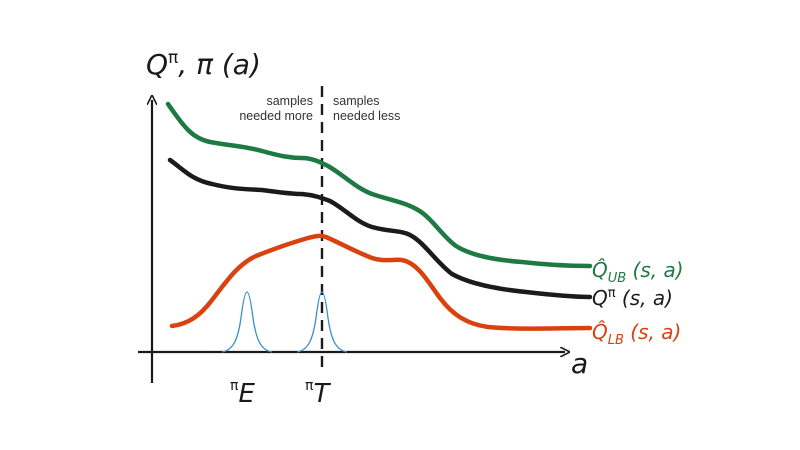 The height and width of the screenshot is (450, 800). What do you see at coordinates (322, 322) in the screenshot?
I see `policy-peak-t` at bounding box center [322, 322].